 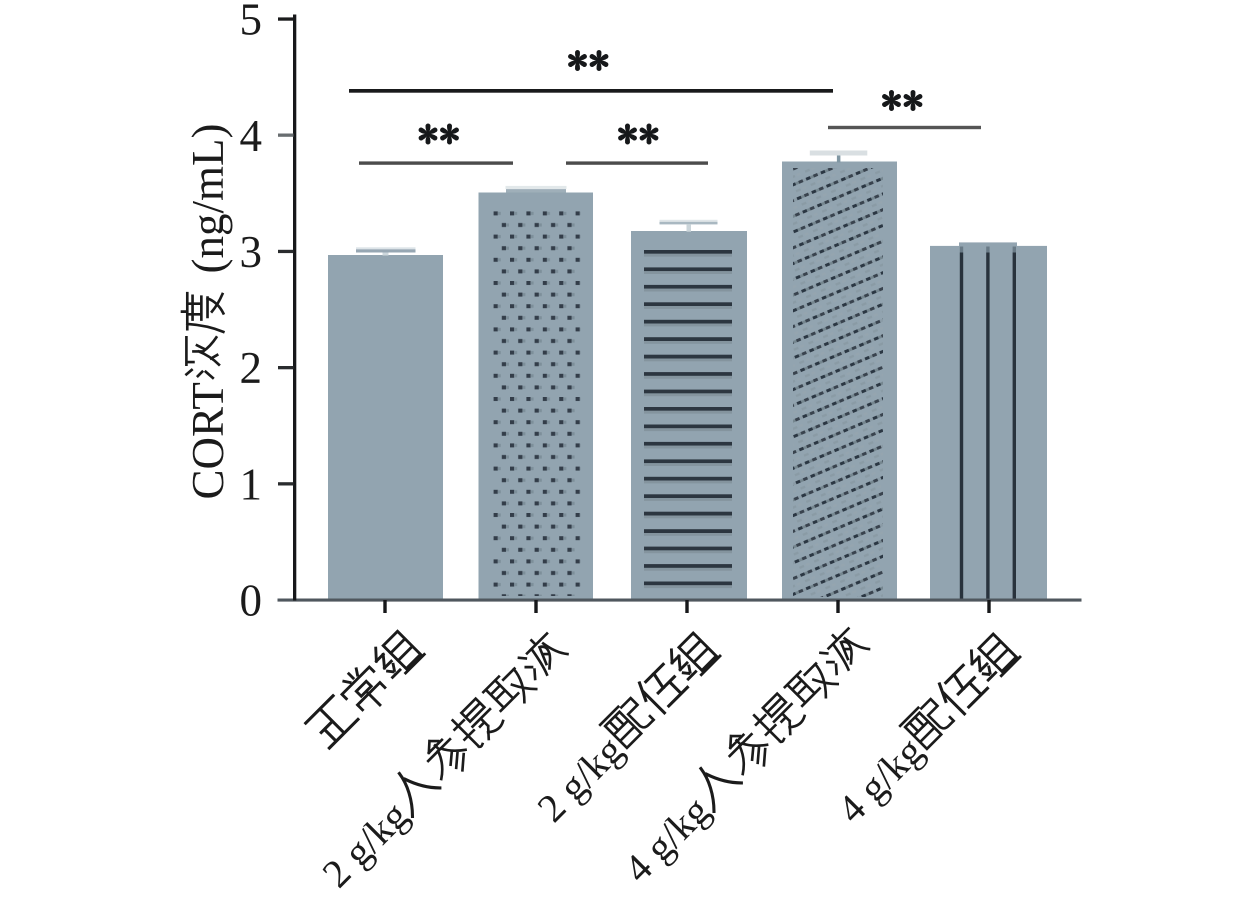 I want to click on svg-text: 1, so click(x=251, y=484).